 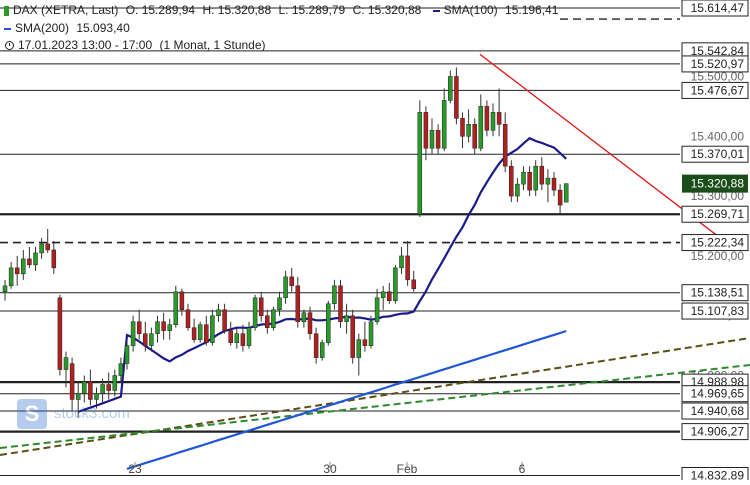 I want to click on header-line-2: SMA(200) 15.093,40, so click(x=67, y=28).